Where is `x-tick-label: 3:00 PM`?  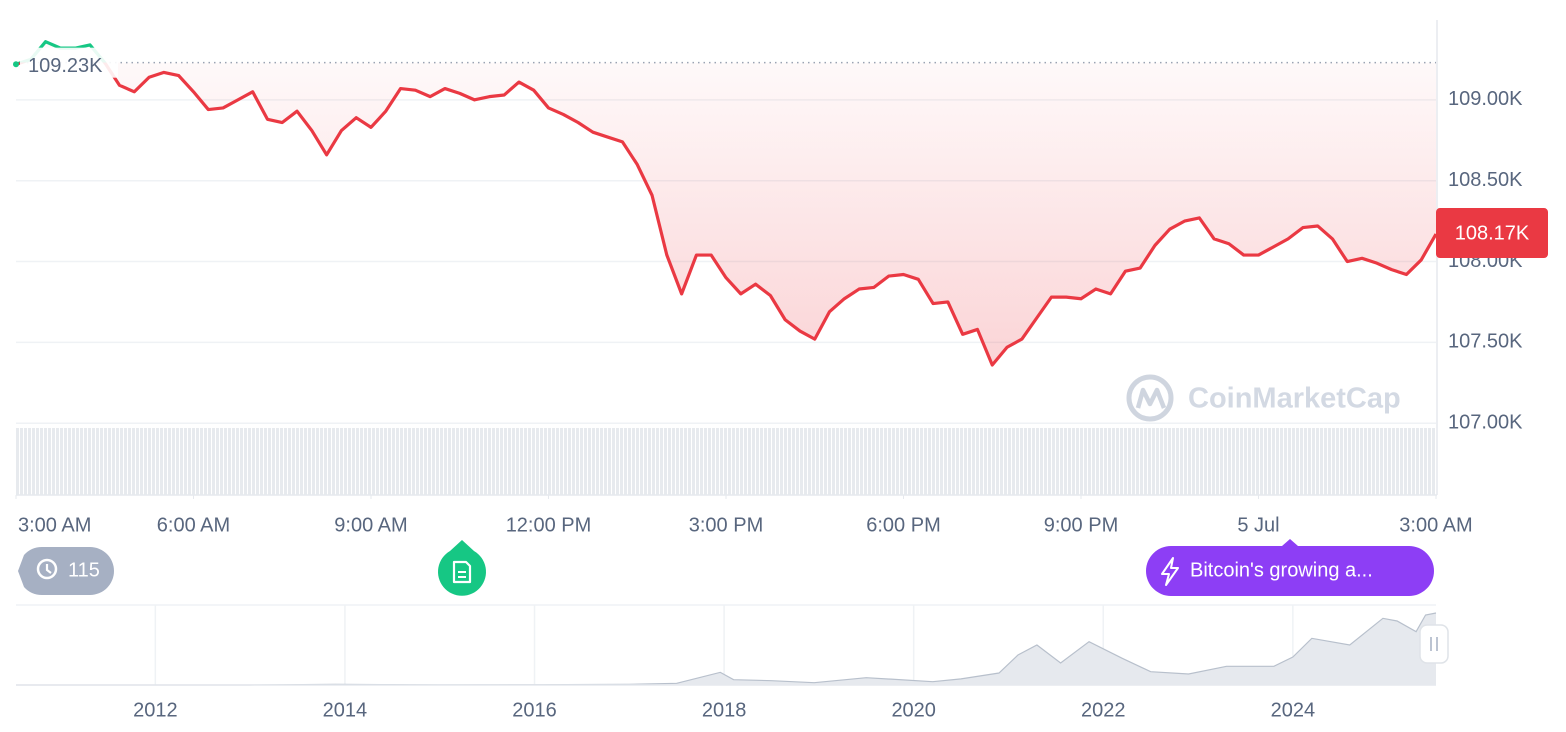
x-tick-label: 3:00 PM is located at coordinates (726, 525).